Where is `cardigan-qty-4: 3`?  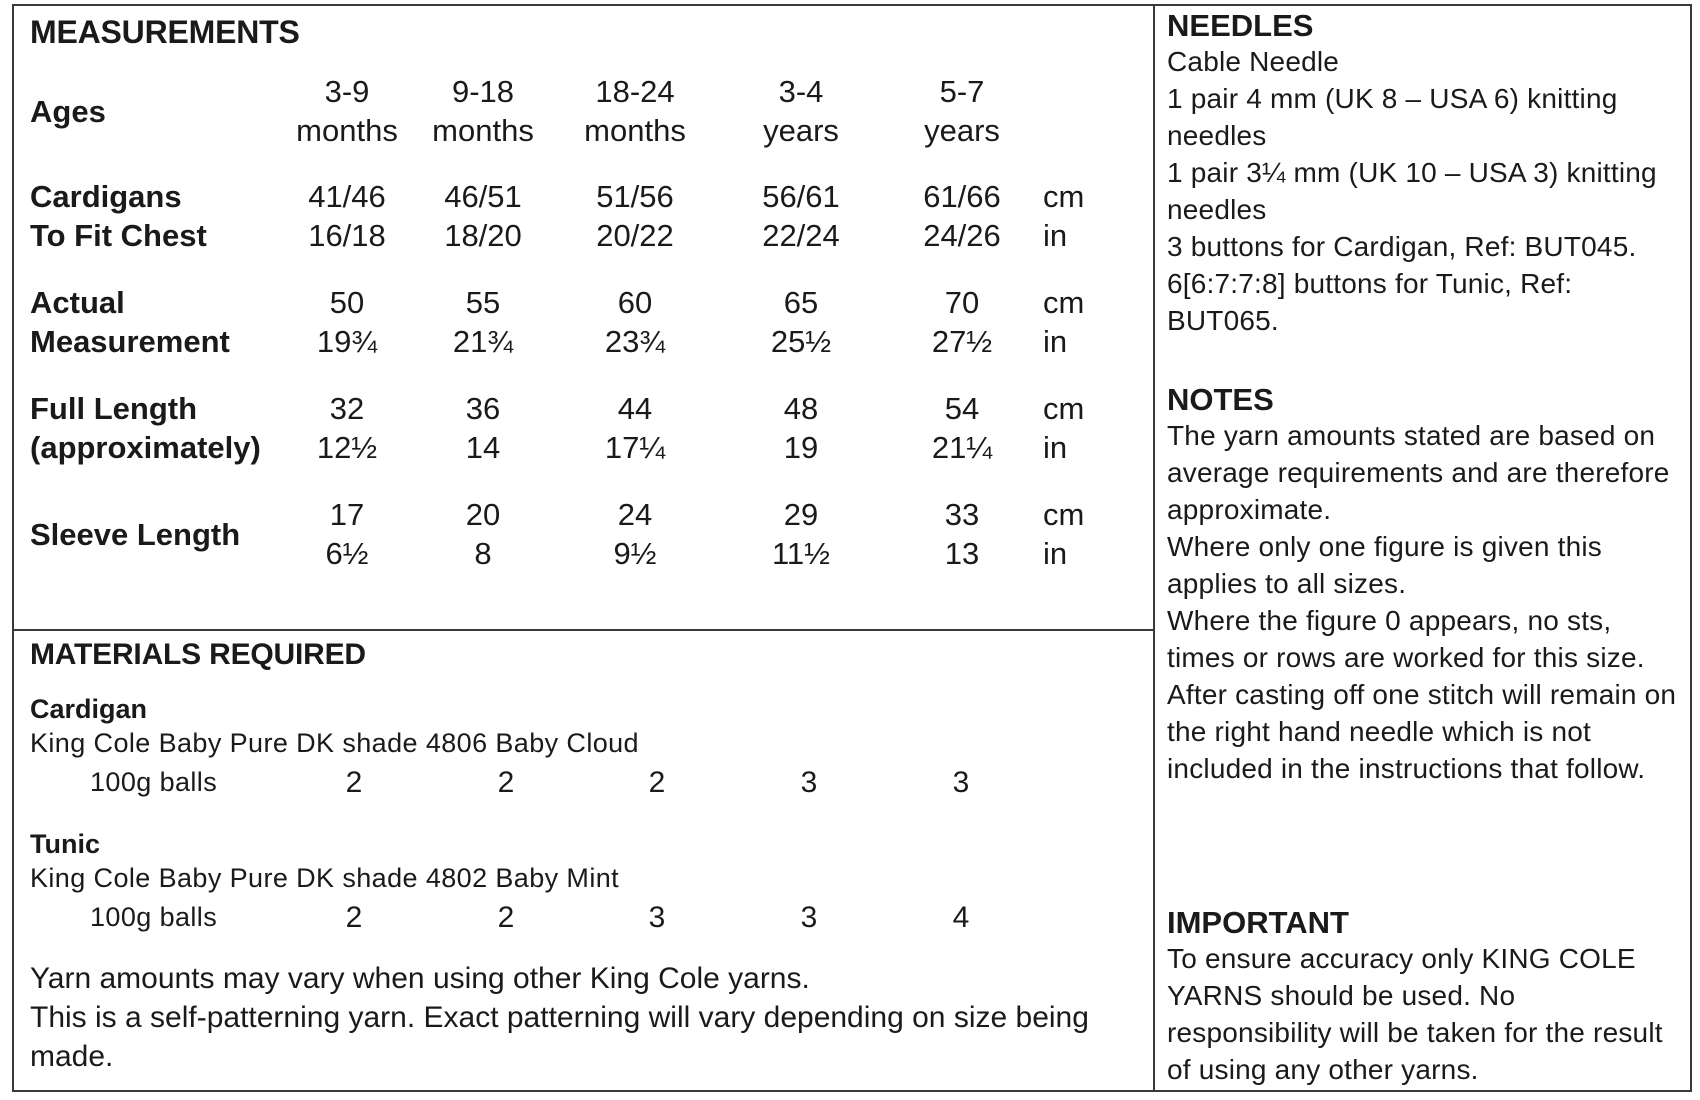
cardigan-qty-4: 3 is located at coordinates (809, 782).